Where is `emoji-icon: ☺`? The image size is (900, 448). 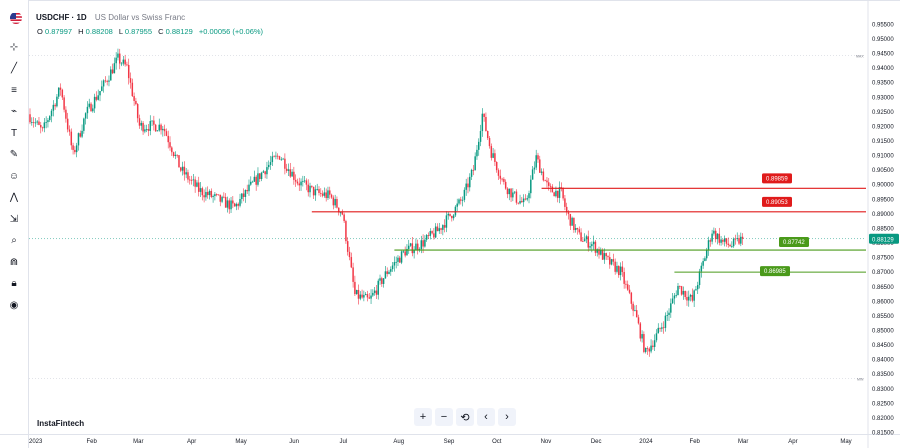 emoji-icon: ☺ is located at coordinates (14, 176).